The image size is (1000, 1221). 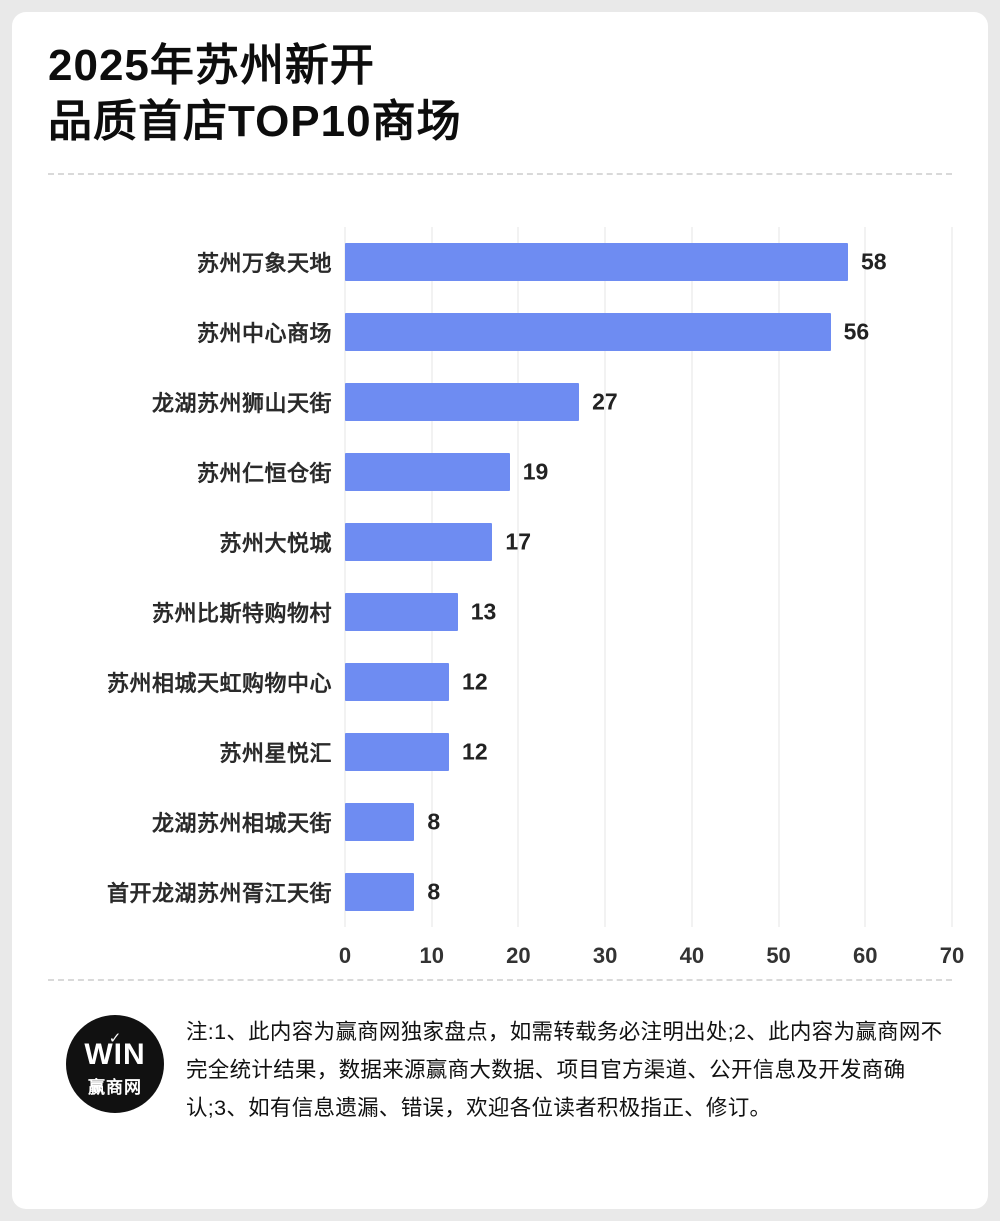 I want to click on x-tick-label: 10, so click(x=431, y=955).